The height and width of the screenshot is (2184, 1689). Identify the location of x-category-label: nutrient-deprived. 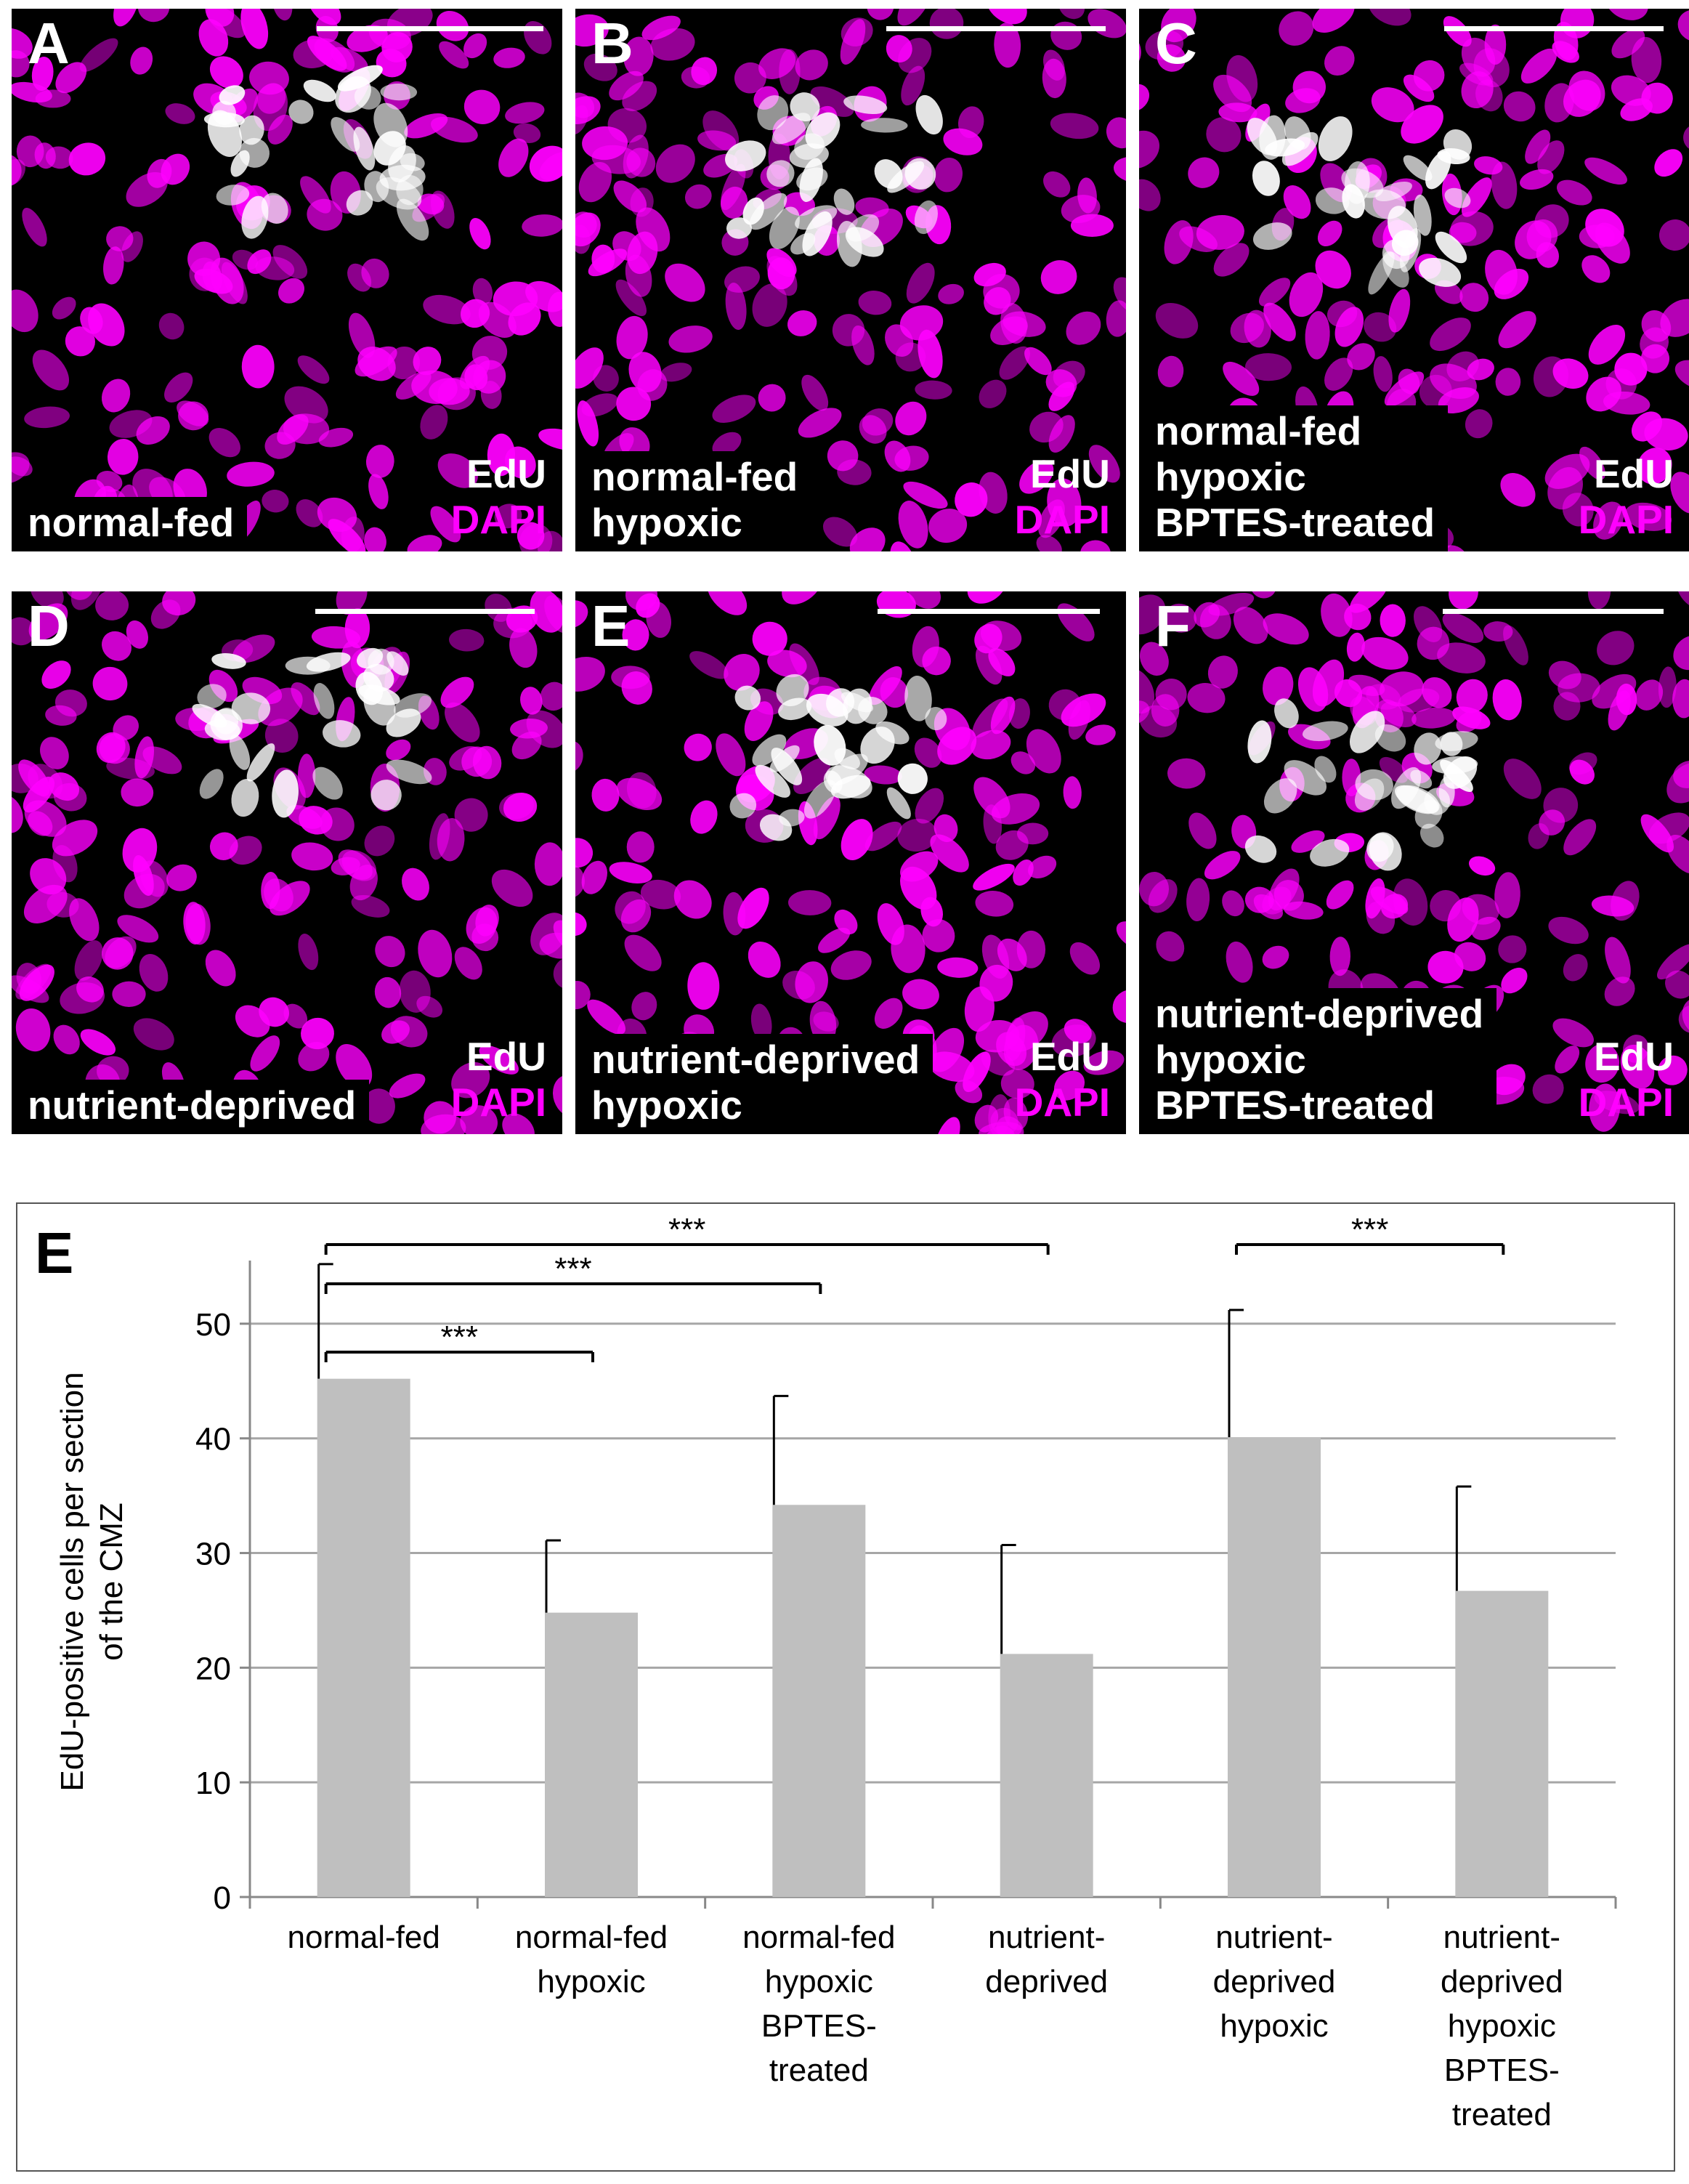
(1046, 1959).